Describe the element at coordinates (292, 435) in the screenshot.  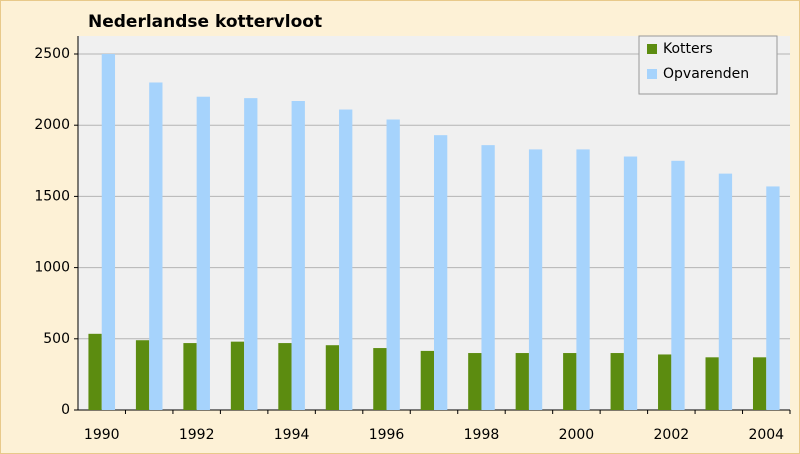
I see `x-tick-label: 1994` at that location.